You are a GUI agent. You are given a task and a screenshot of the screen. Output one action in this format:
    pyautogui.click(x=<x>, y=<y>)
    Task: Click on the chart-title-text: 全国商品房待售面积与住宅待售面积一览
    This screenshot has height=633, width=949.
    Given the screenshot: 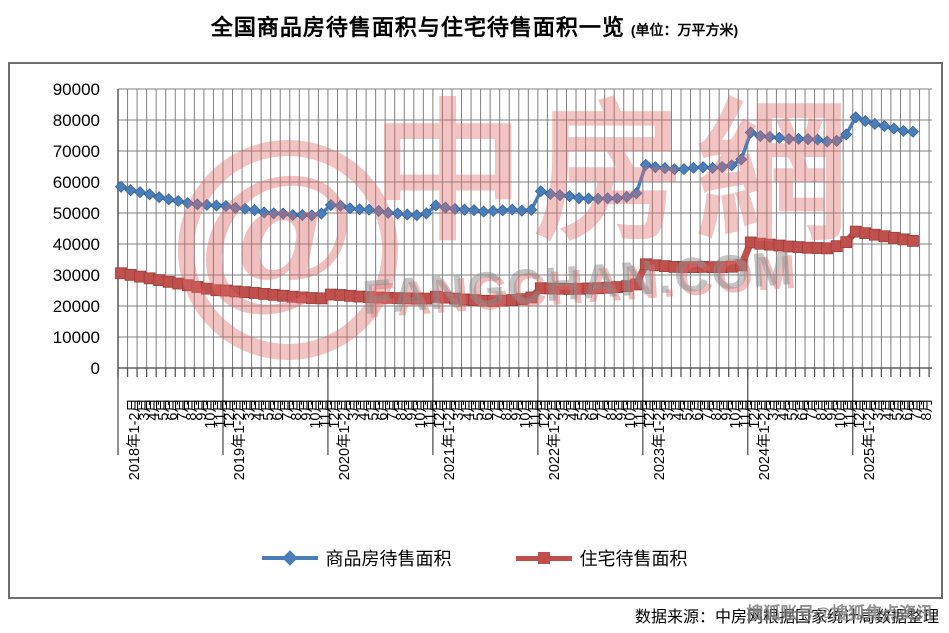 What is the action you would take?
    pyautogui.click(x=417, y=27)
    